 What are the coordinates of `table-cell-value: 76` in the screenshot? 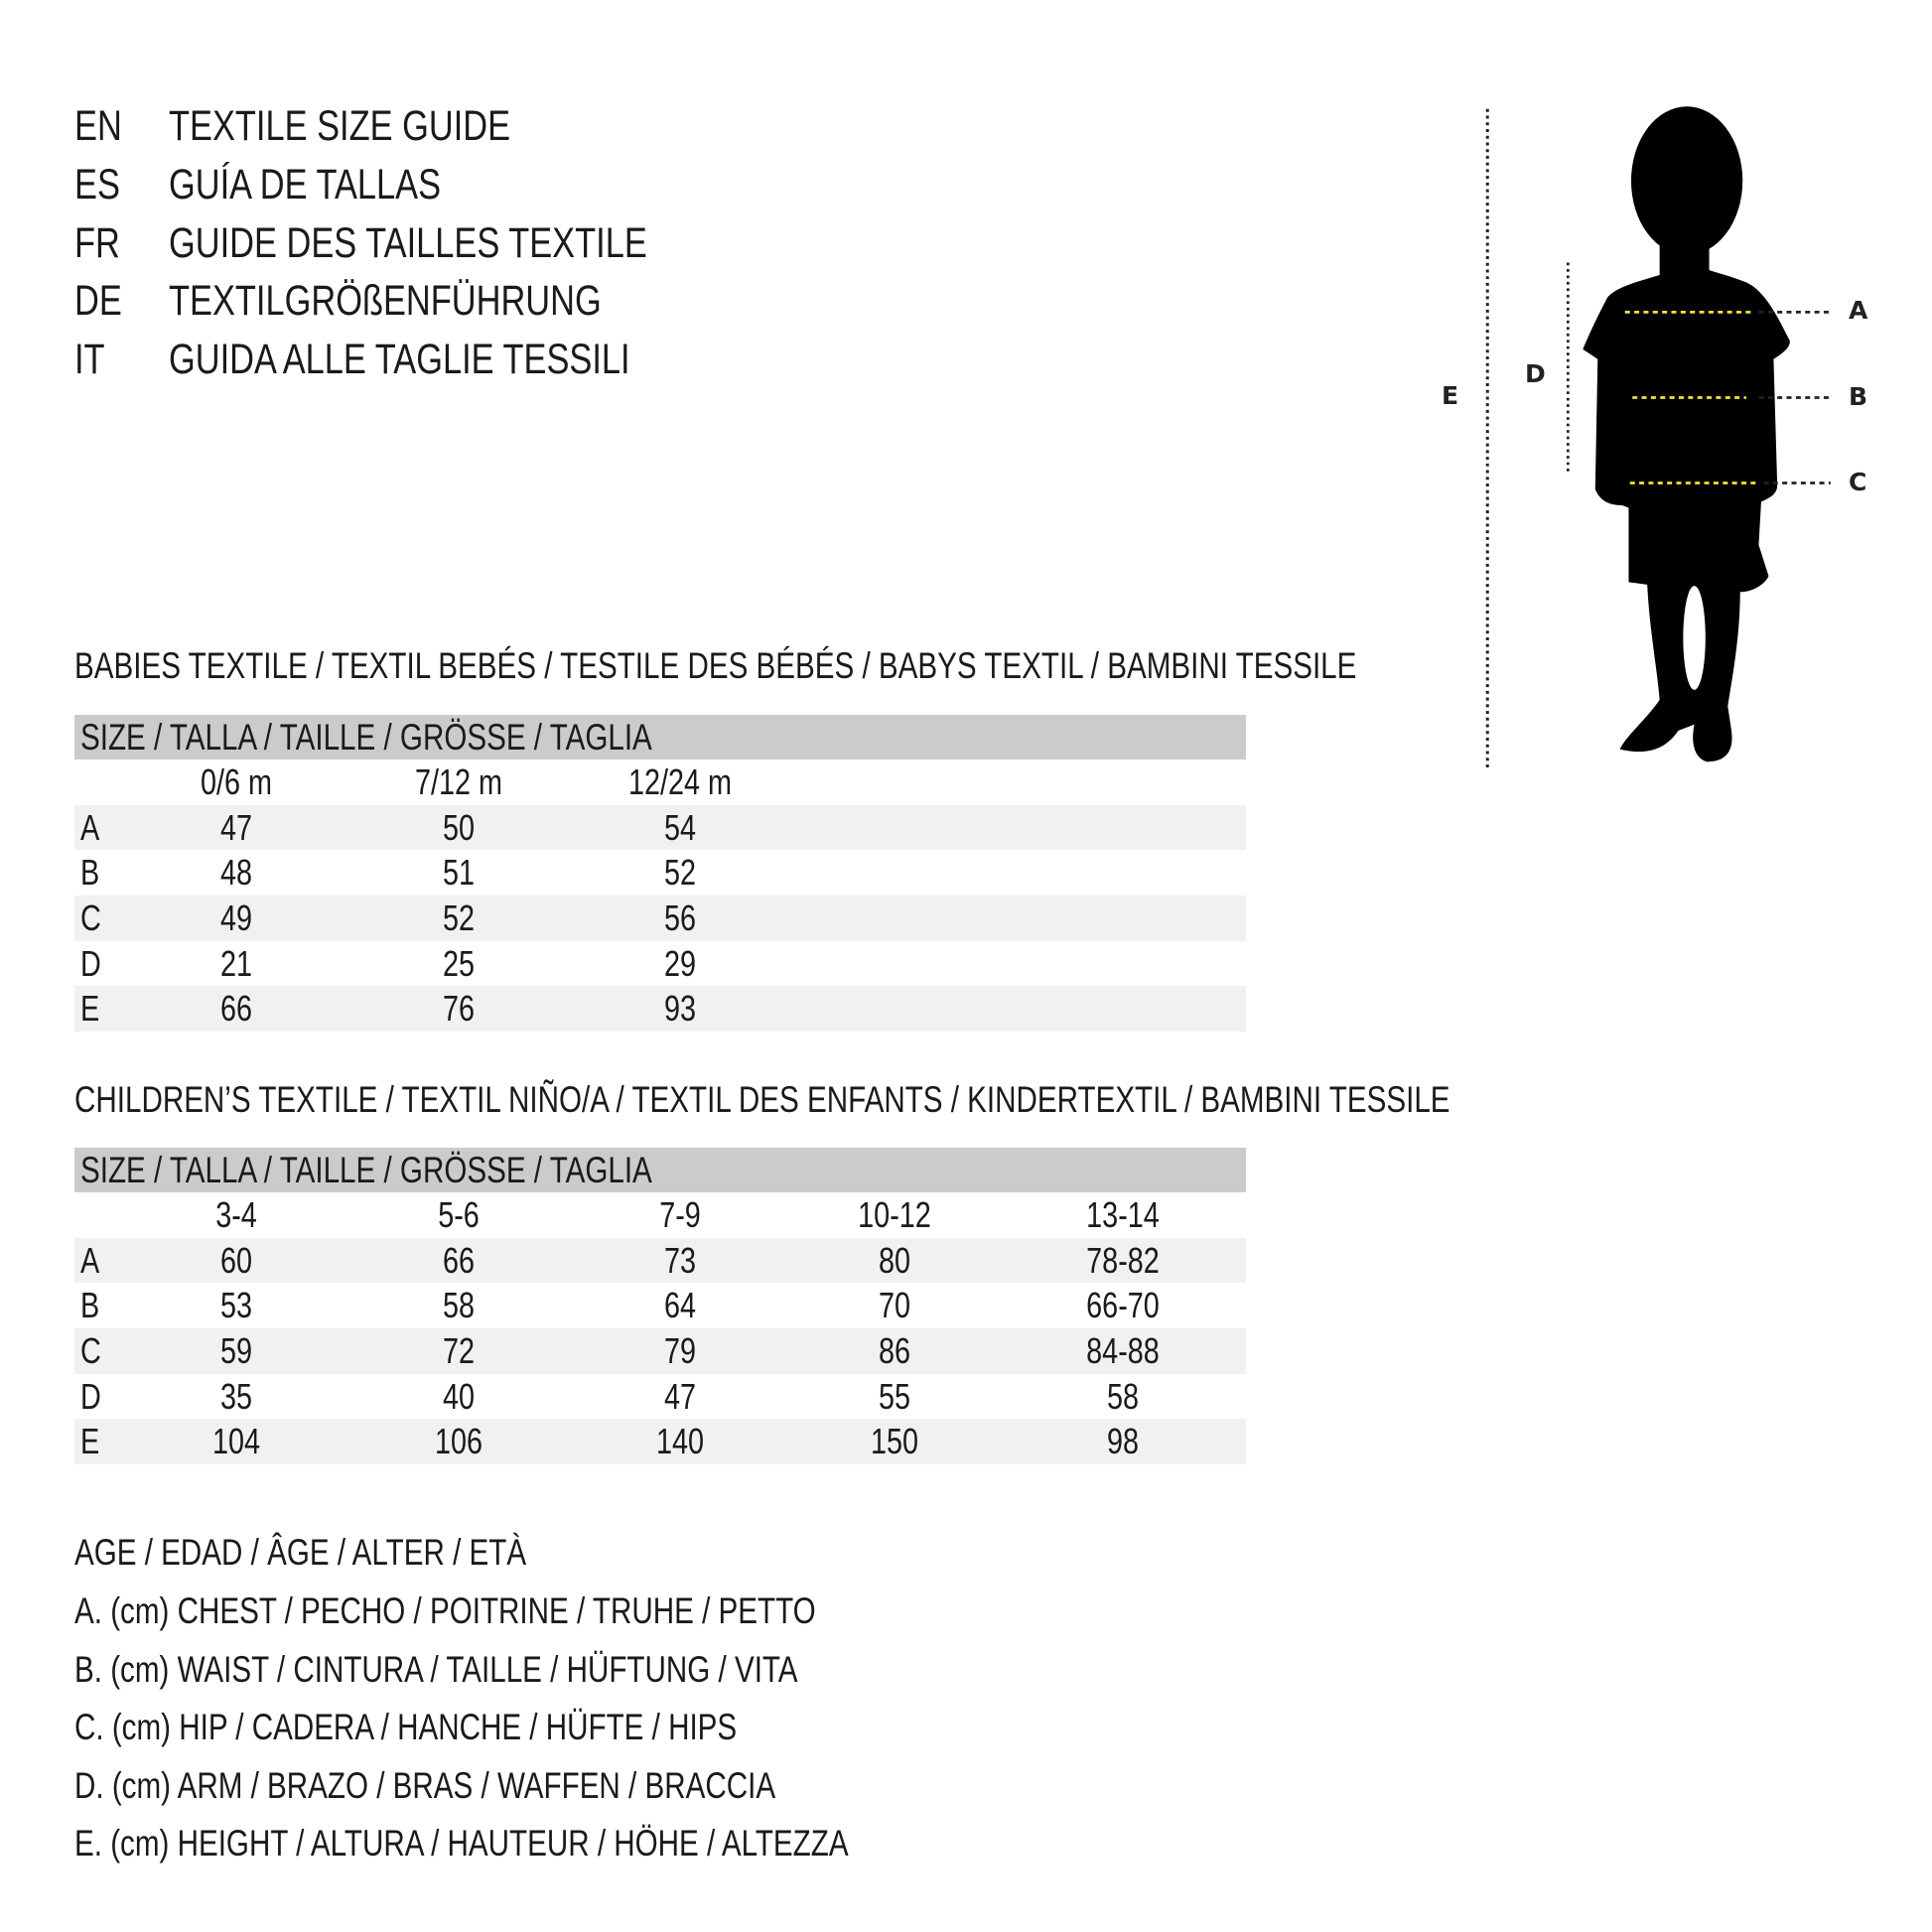 It's located at (459, 1009).